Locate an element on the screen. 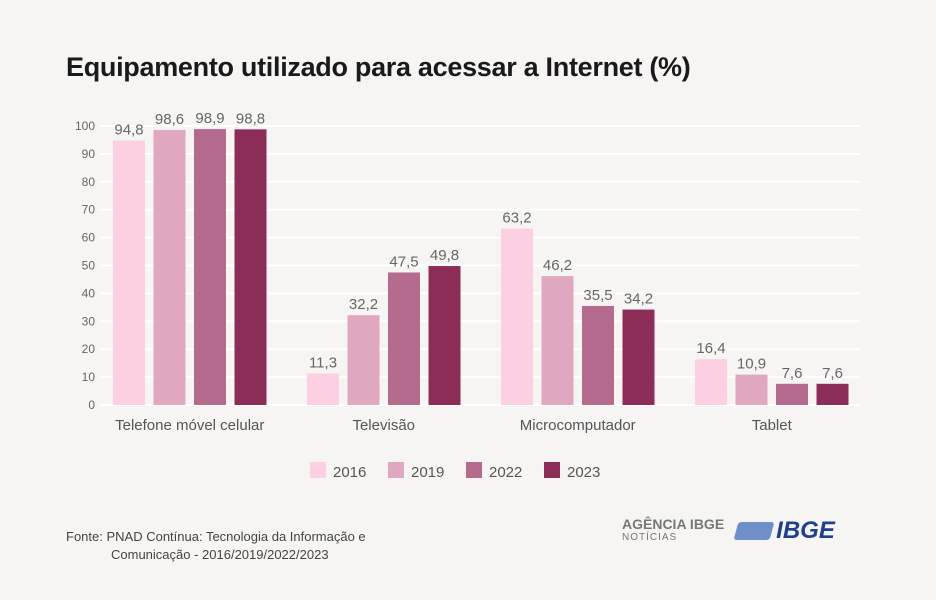  legend-label: 2019 is located at coordinates (427, 472).